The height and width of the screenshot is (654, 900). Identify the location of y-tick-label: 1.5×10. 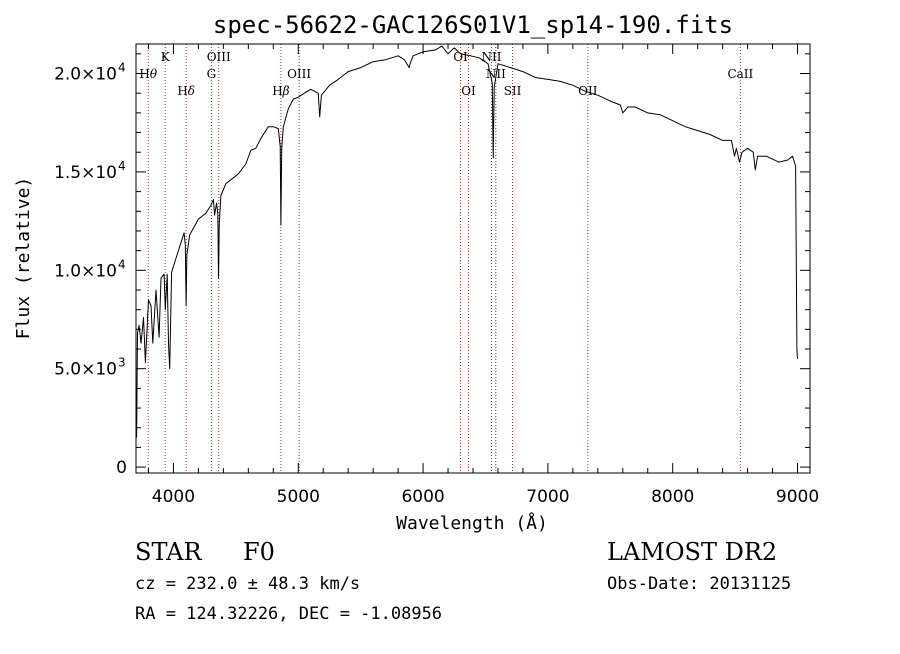
(85, 173).